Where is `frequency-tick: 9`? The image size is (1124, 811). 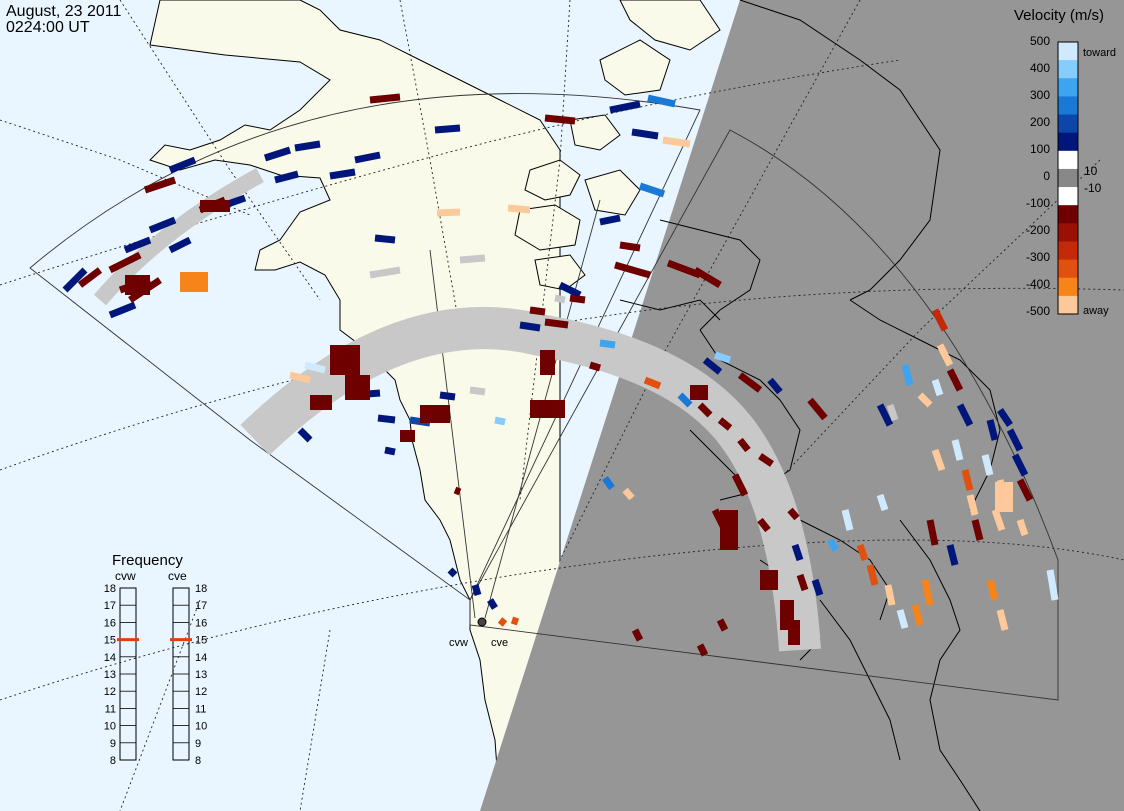
frequency-tick: 9 is located at coordinates (198, 744).